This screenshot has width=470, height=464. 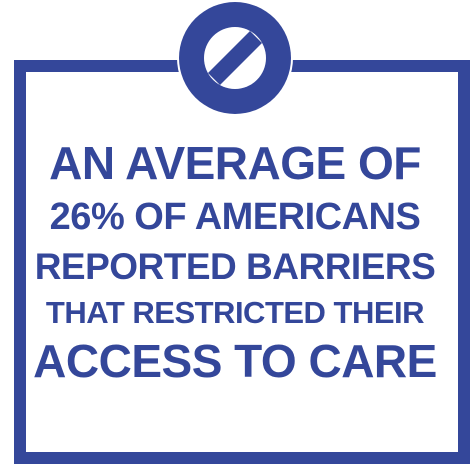 I want to click on prohibition-icon, so click(x=235, y=58).